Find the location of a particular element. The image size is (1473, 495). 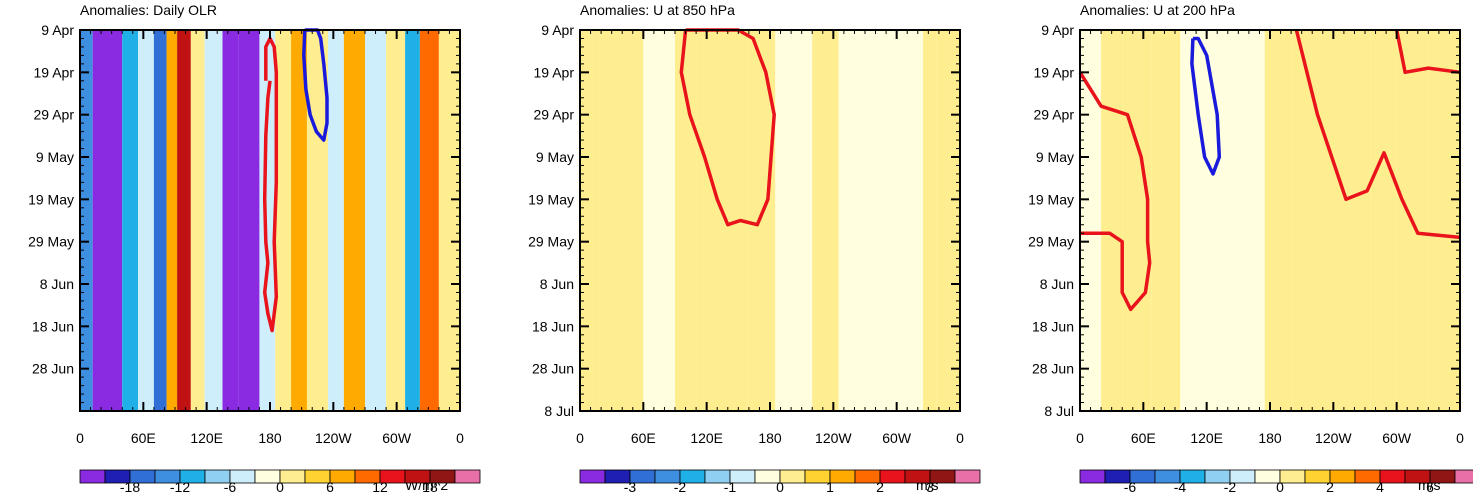

colorbar-tick-label: 3 is located at coordinates (930, 487).